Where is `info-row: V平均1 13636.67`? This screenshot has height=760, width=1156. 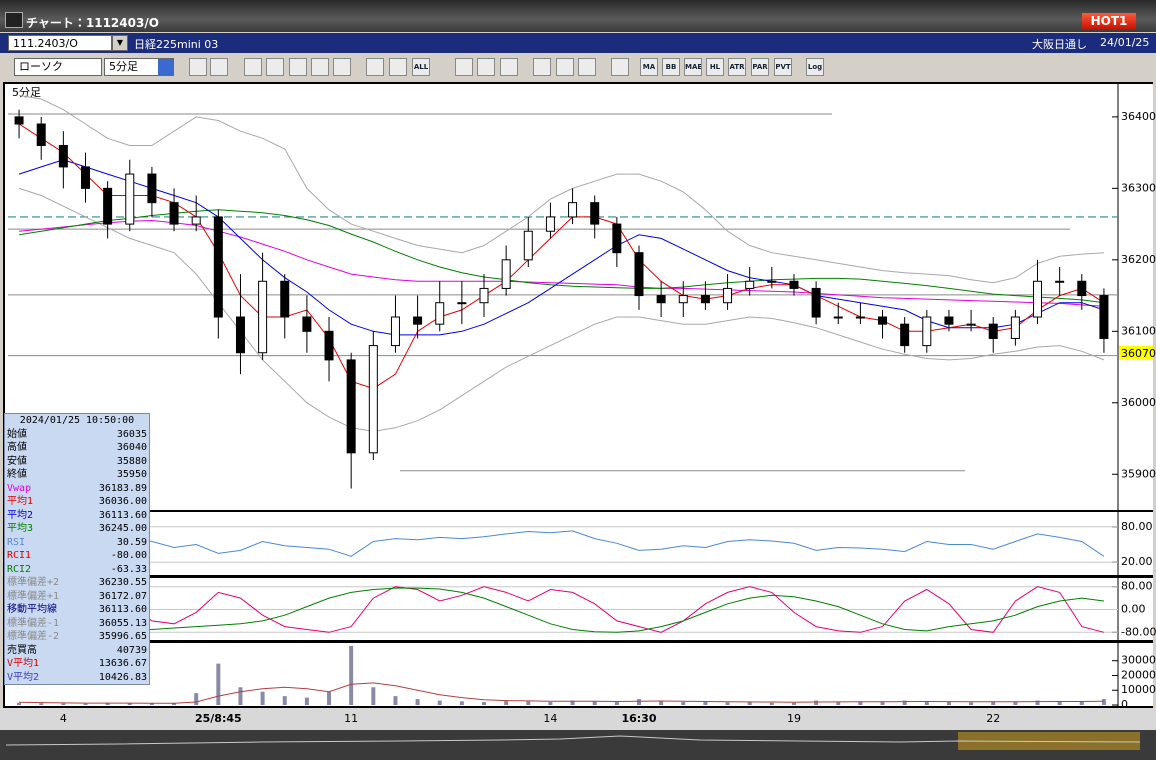
info-row: V平均1 13636.67 is located at coordinates (77, 664).